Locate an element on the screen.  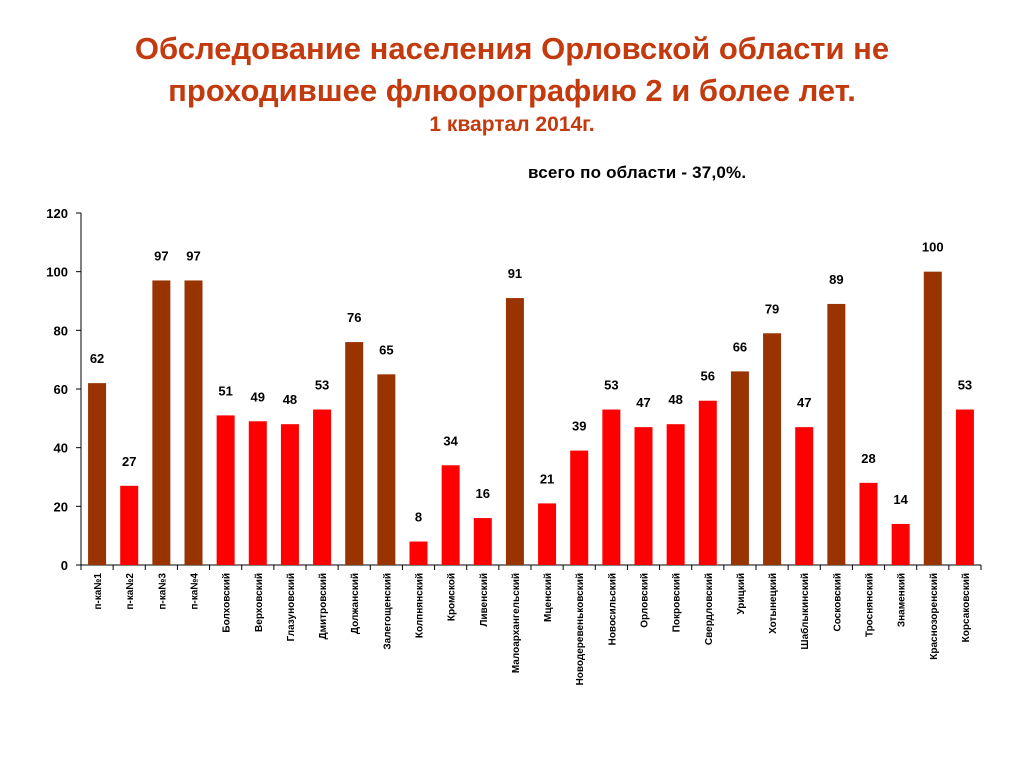
category-label: Шаблыкинский is located at coordinates (805, 611).